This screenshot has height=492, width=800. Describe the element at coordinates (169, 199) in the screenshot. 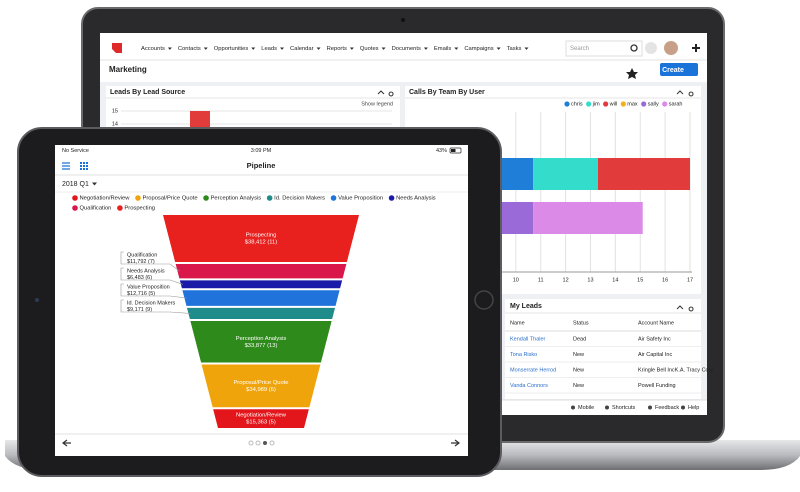

I see `legend-label: Proposal/Price Quote` at that location.